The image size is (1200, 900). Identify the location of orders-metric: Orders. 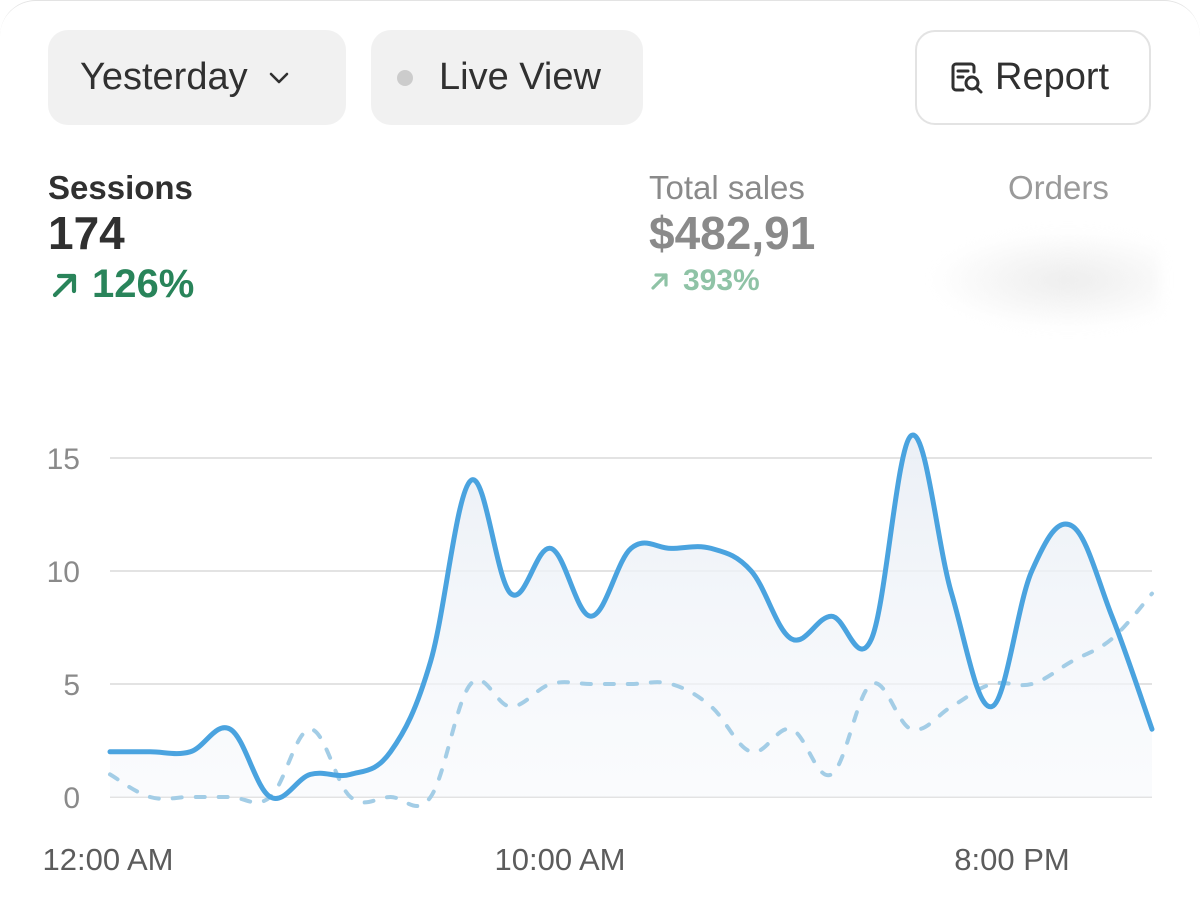
(1058, 188).